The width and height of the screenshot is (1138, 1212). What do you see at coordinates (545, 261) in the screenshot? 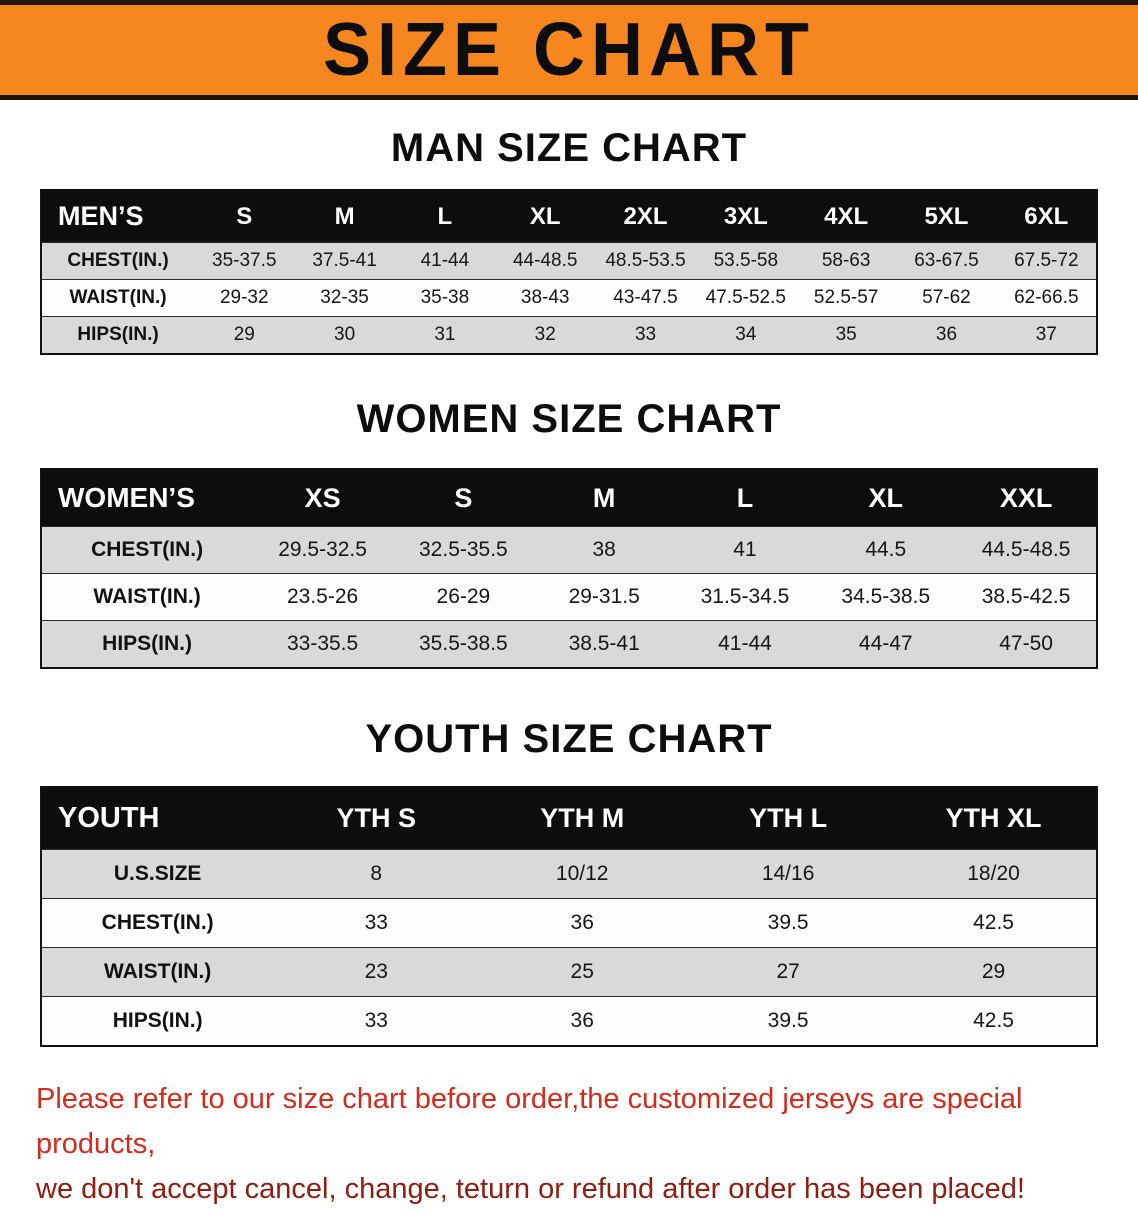
I see `table-cell: 44-48.5` at bounding box center [545, 261].